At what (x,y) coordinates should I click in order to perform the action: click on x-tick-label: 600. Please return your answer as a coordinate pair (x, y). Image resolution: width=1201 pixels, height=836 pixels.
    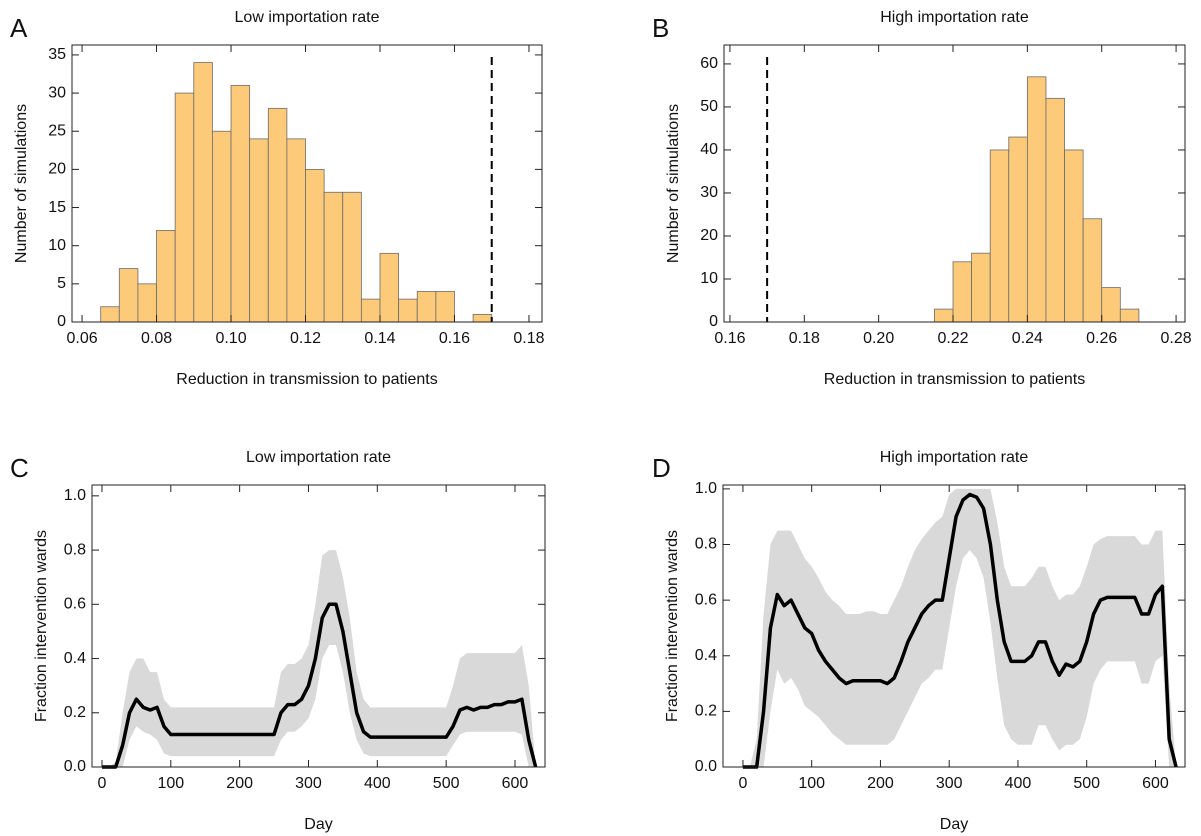
    Looking at the image, I should click on (515, 783).